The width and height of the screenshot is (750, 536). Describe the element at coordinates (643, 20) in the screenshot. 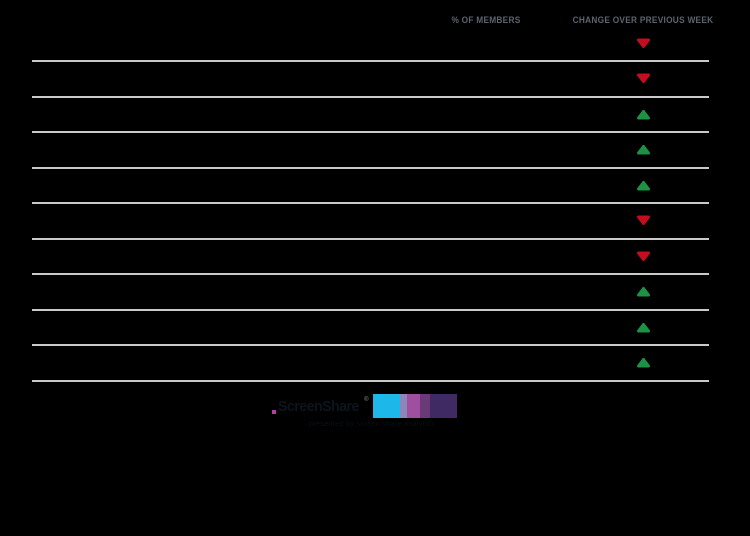

I see `column-header-change-over-previous-week: CHANGE OVER PREVIOUS WEEK` at that location.